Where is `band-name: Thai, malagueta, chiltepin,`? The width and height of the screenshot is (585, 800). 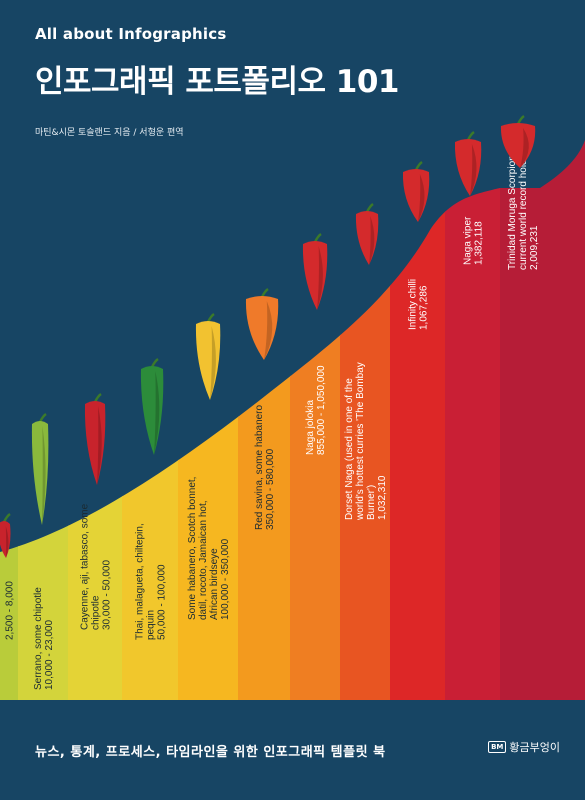 band-name: Thai, malagueta, chiltepin, is located at coordinates (139, 581).